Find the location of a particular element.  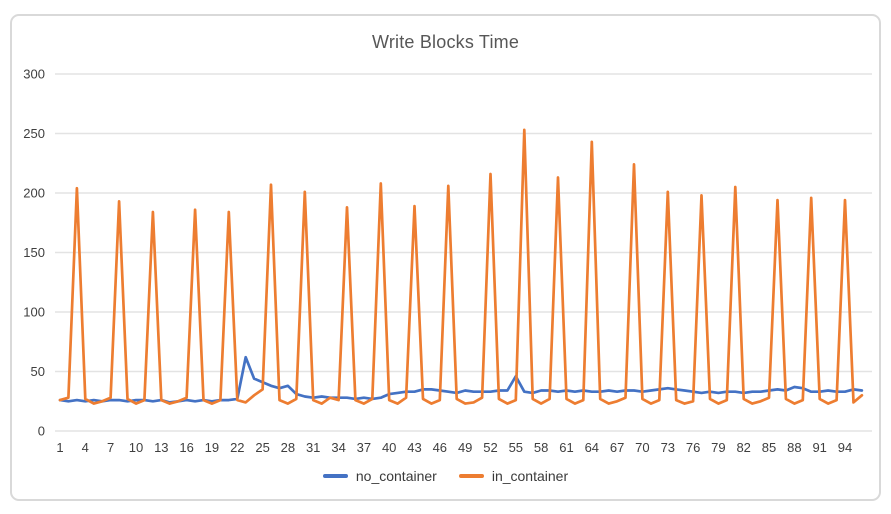

x-axis-tick-label: 52 is located at coordinates (490, 447).